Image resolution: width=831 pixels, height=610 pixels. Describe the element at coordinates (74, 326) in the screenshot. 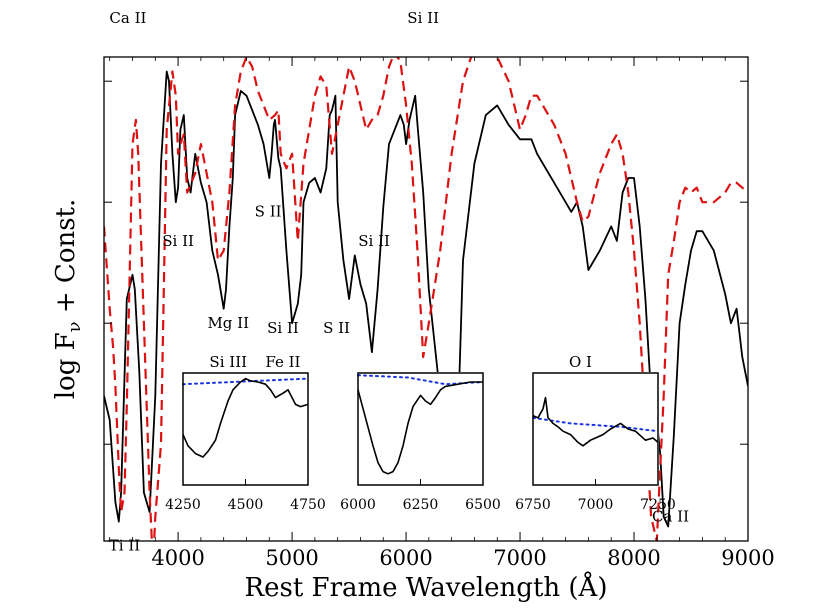

I see `y-axis-label-subscript: ν` at that location.